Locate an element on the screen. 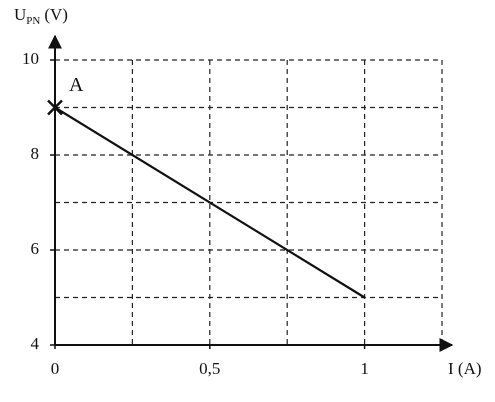 This screenshot has height=402, width=495. x-tick-label: 1 is located at coordinates (364, 368).